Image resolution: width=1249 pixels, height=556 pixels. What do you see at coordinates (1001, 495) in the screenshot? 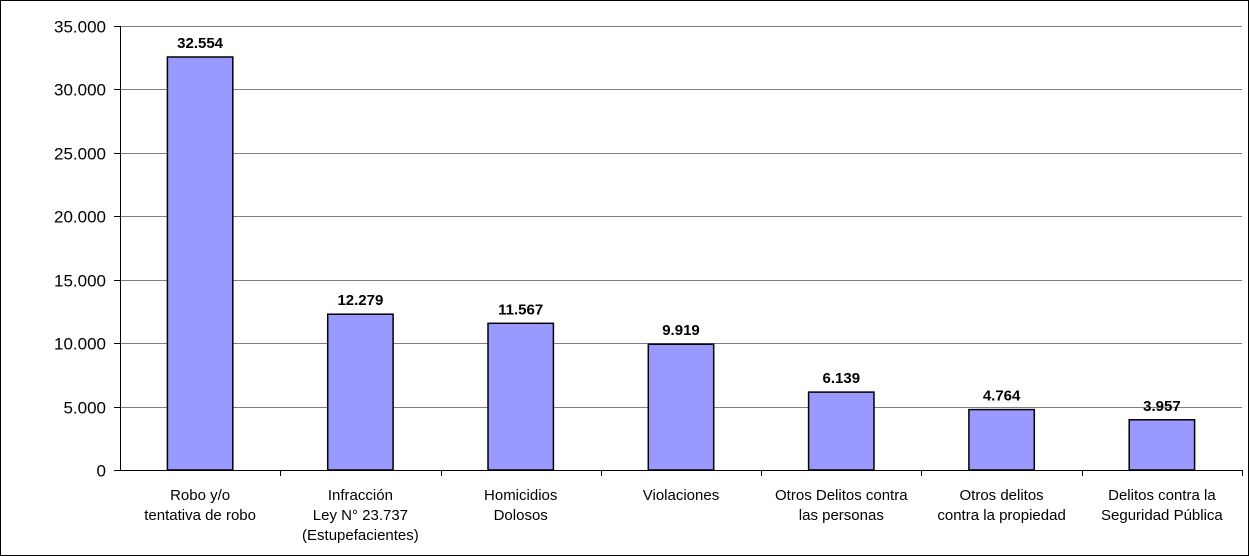
I see `x-category-label-line: Otros delitos` at bounding box center [1001, 495].